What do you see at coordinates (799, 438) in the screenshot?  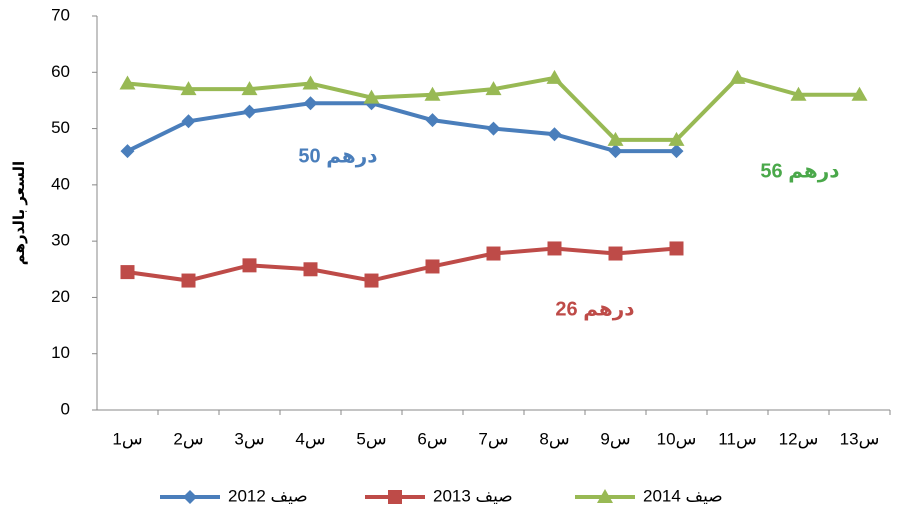 I see `x-tick-label: س12` at bounding box center [799, 438].